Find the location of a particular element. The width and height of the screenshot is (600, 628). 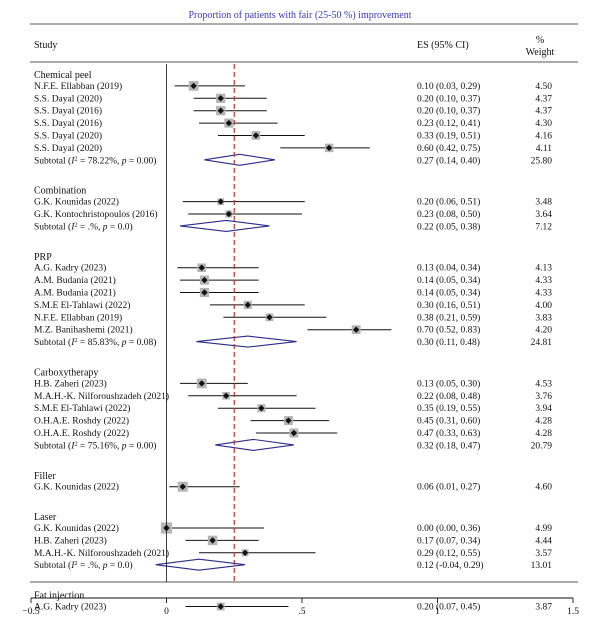

effect-size-text: 0.23 (0.12, 0.41) is located at coordinates (448, 123).